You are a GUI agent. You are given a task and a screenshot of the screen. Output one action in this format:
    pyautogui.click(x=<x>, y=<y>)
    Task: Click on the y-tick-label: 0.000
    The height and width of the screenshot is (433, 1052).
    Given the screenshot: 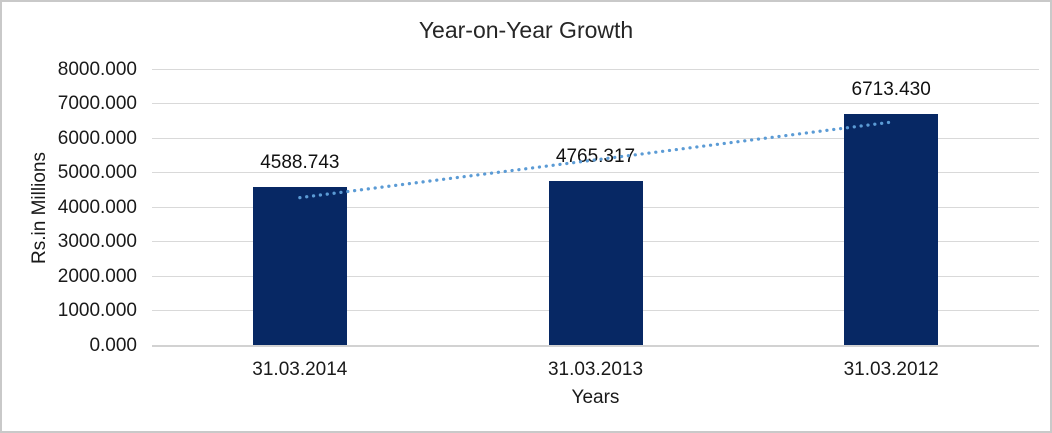 What is the action you would take?
    pyautogui.click(x=113, y=345)
    